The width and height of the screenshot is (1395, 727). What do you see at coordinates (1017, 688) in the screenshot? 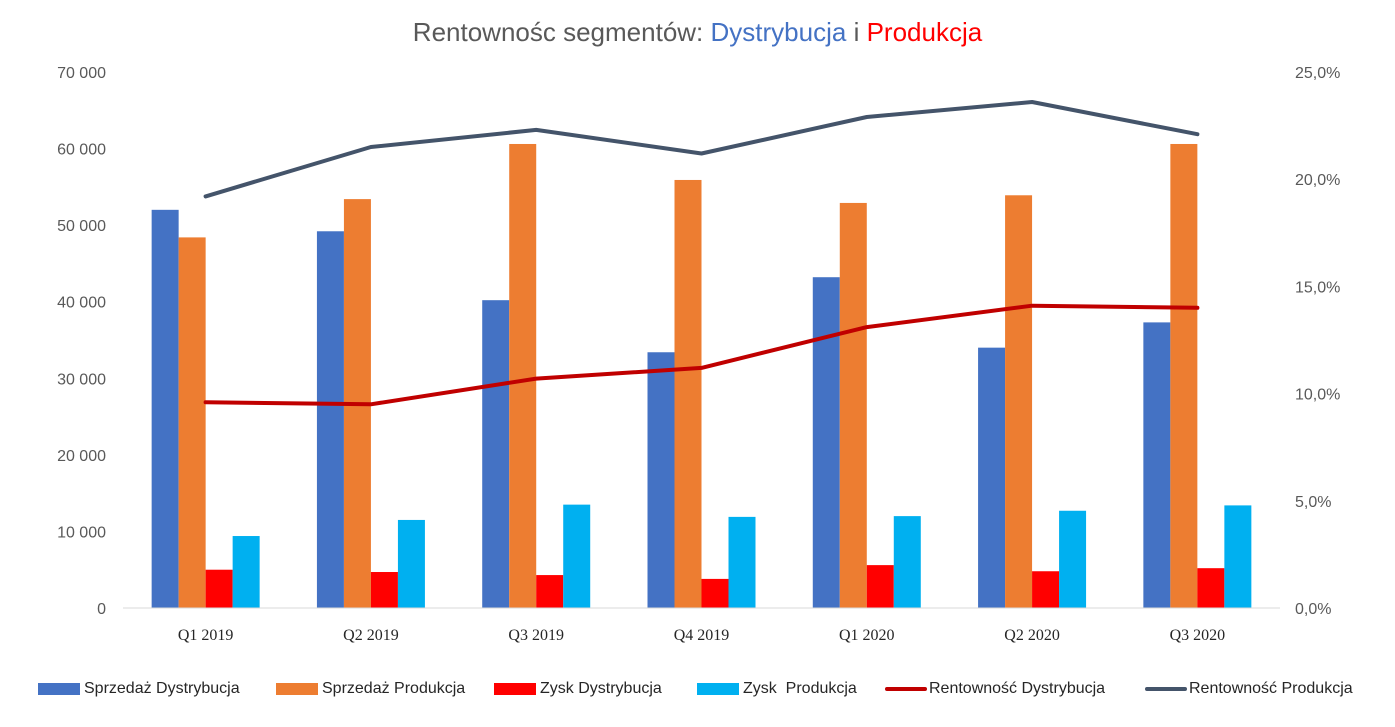
I see `legend-label: Rentowność Dystrybucja` at bounding box center [1017, 688].